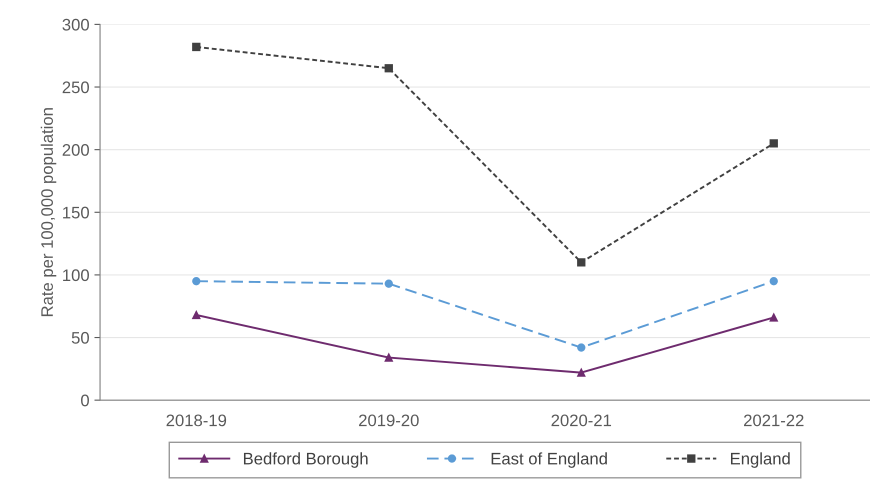 The height and width of the screenshot is (488, 870). What do you see at coordinates (80, 338) in the screenshot?
I see `y-tick-label: 50` at bounding box center [80, 338].